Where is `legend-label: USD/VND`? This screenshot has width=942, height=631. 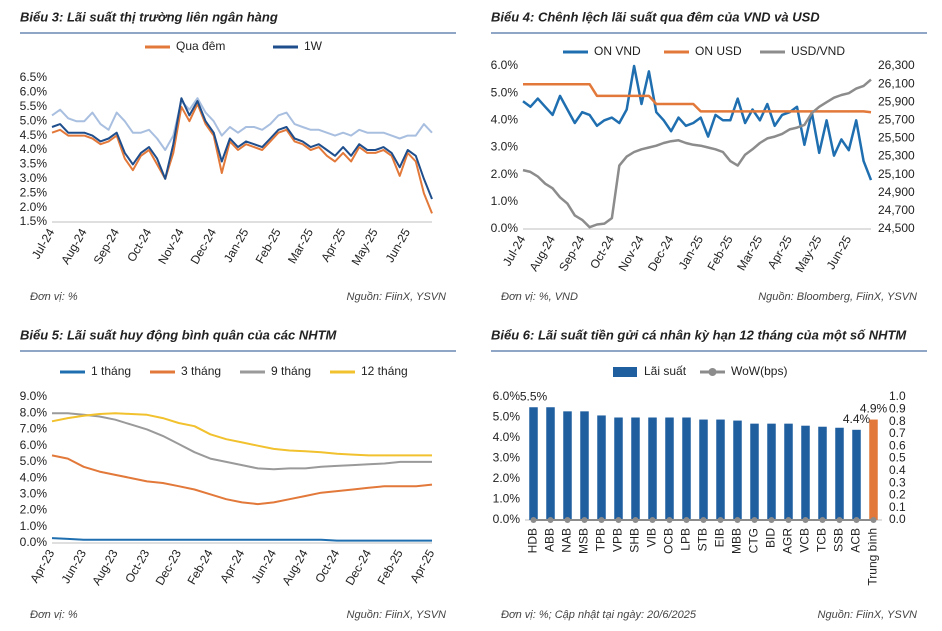
legend-label: USD/VND is located at coordinates (818, 51).